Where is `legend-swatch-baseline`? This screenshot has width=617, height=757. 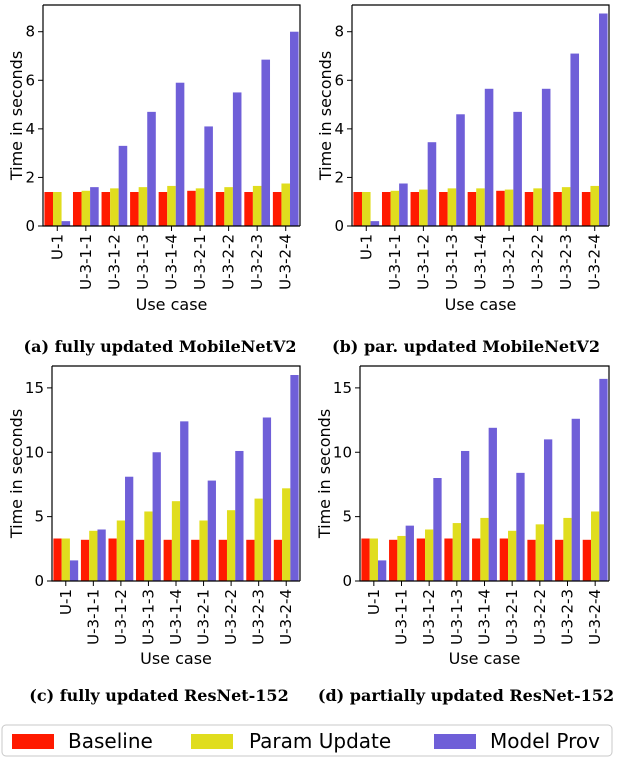
legend-swatch-baseline is located at coordinates (33, 741).